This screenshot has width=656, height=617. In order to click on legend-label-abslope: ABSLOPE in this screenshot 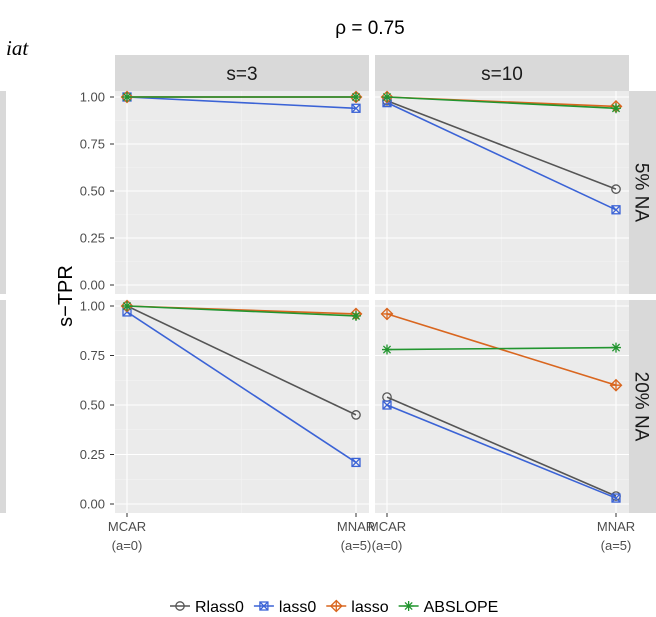, I will do `click(461, 607)`.